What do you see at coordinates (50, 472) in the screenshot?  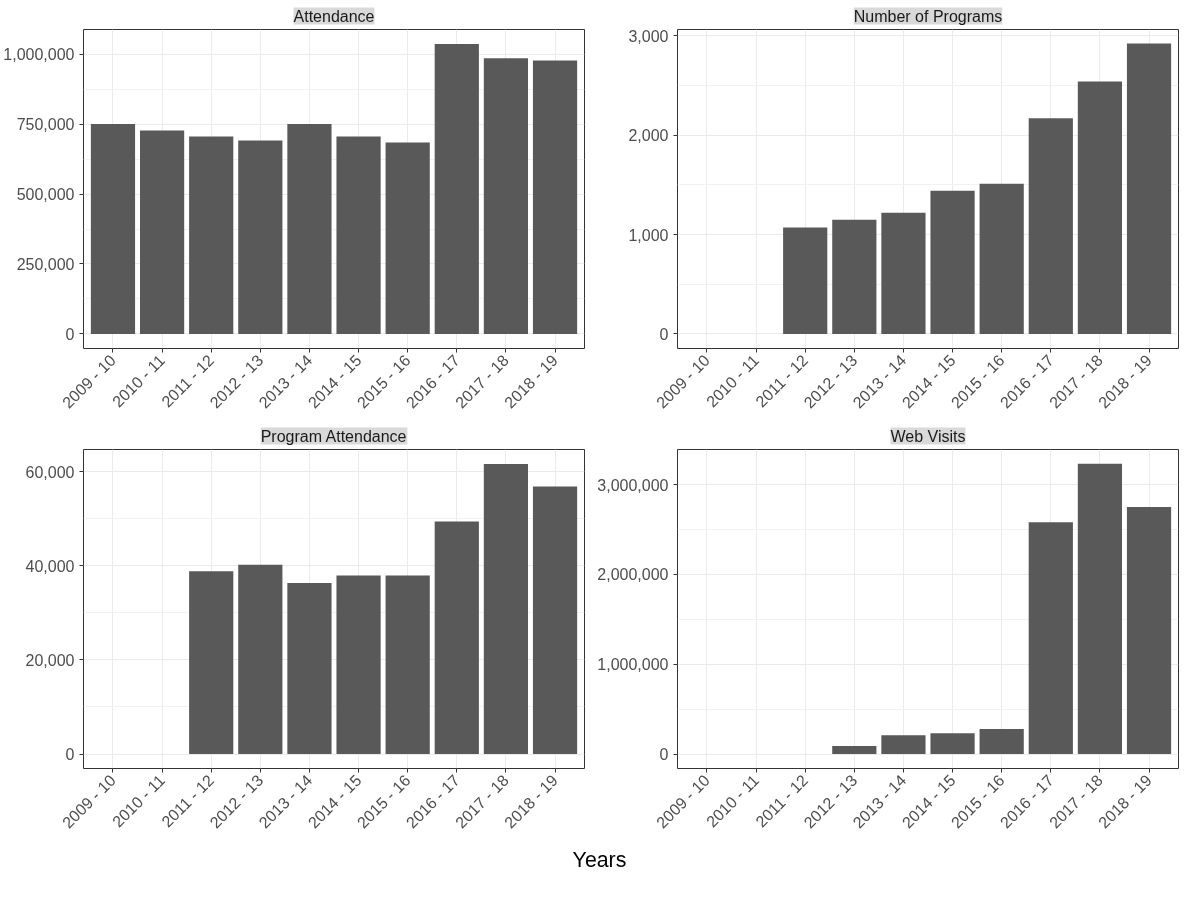 I see `y-tick-label: 60,000` at bounding box center [50, 472].